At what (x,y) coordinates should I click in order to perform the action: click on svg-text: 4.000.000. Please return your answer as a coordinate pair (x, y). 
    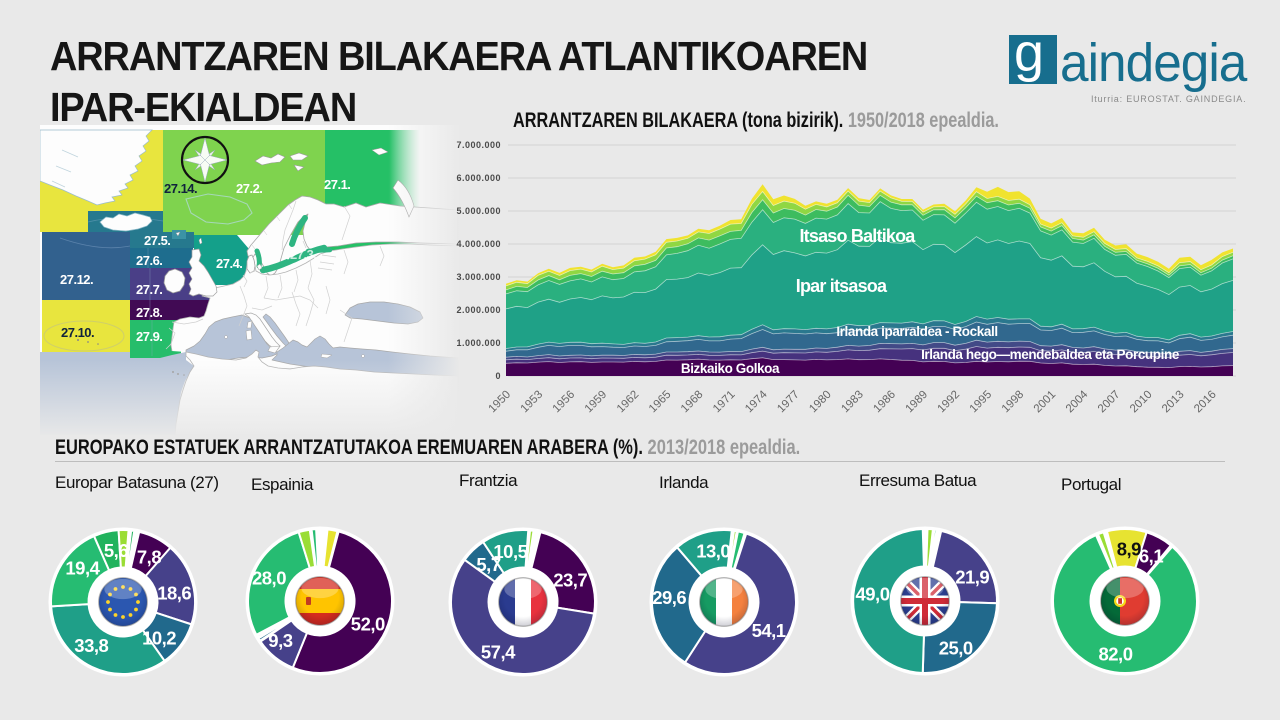
    Looking at the image, I should click on (478, 244).